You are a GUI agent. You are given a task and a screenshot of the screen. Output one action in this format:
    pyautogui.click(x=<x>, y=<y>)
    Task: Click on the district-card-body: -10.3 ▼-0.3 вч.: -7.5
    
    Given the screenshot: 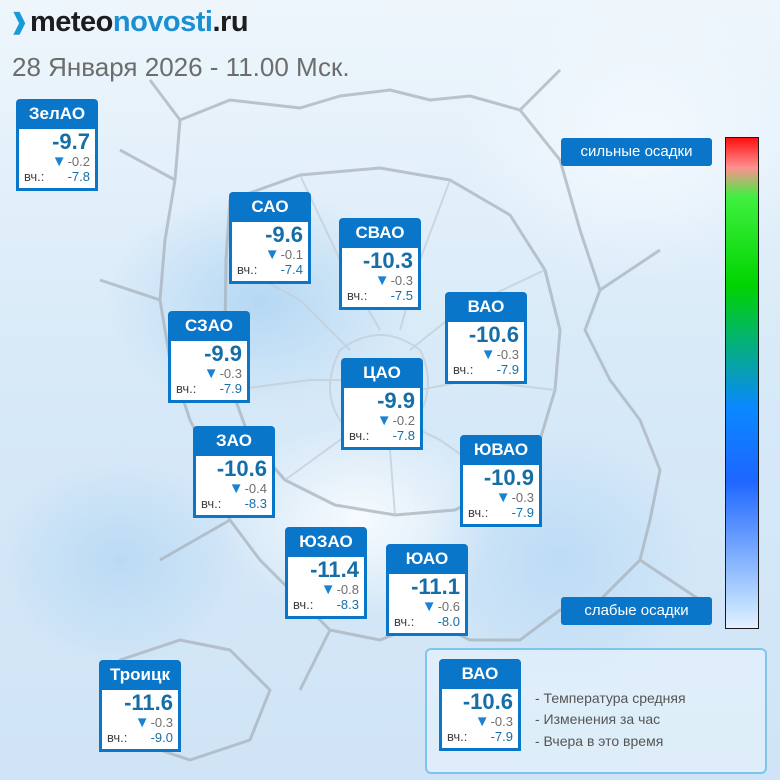 What is the action you would take?
    pyautogui.click(x=380, y=279)
    